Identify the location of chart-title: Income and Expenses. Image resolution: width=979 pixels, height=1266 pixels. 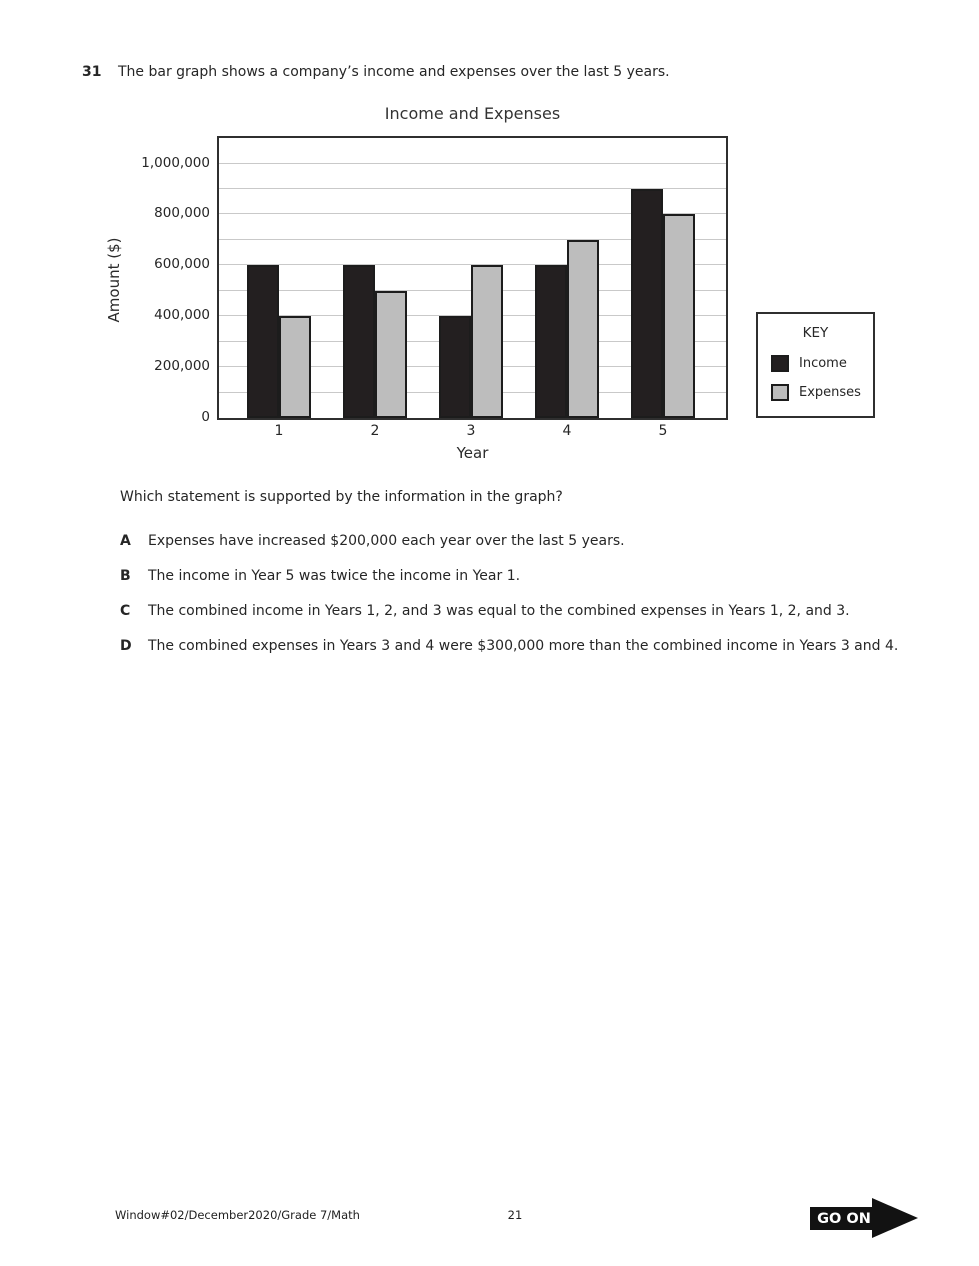
(472, 113).